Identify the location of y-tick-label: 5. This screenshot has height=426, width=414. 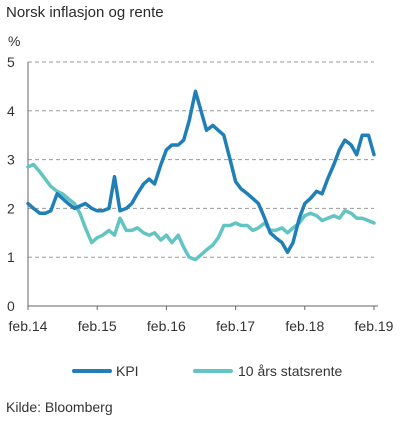
(11, 62).